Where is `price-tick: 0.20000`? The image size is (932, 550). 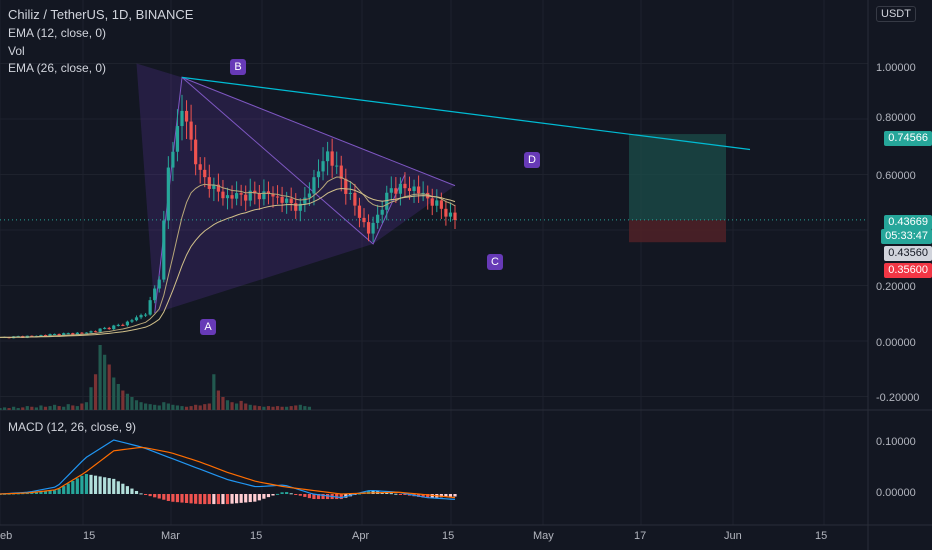
price-tick: 0.20000 is located at coordinates (896, 287).